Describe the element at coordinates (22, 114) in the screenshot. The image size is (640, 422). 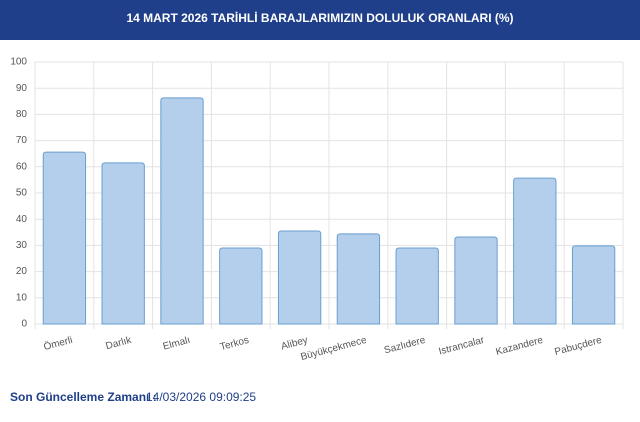
I see `y-tick-label: 80` at that location.